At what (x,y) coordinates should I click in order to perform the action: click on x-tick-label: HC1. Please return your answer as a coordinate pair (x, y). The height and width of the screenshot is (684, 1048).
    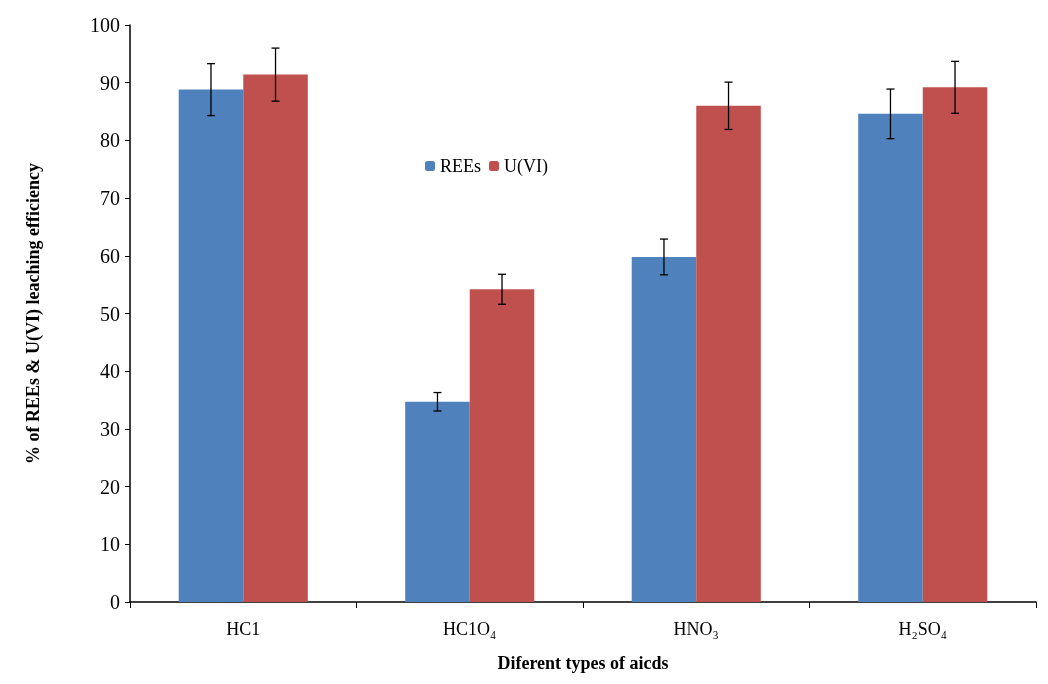
    Looking at the image, I should click on (243, 629).